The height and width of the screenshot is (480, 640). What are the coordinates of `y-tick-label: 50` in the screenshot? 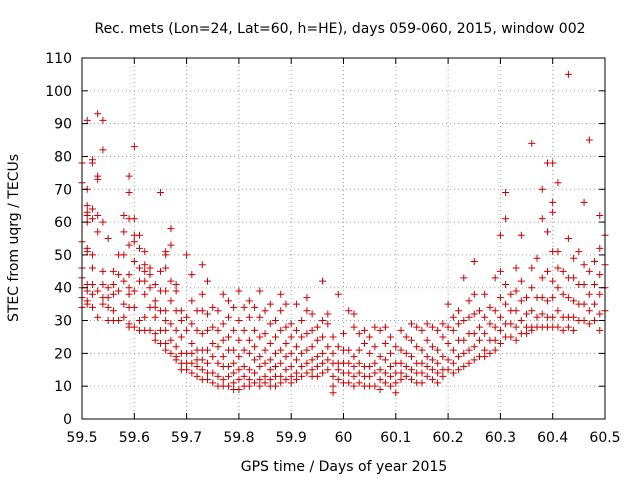 It's located at (63, 256).